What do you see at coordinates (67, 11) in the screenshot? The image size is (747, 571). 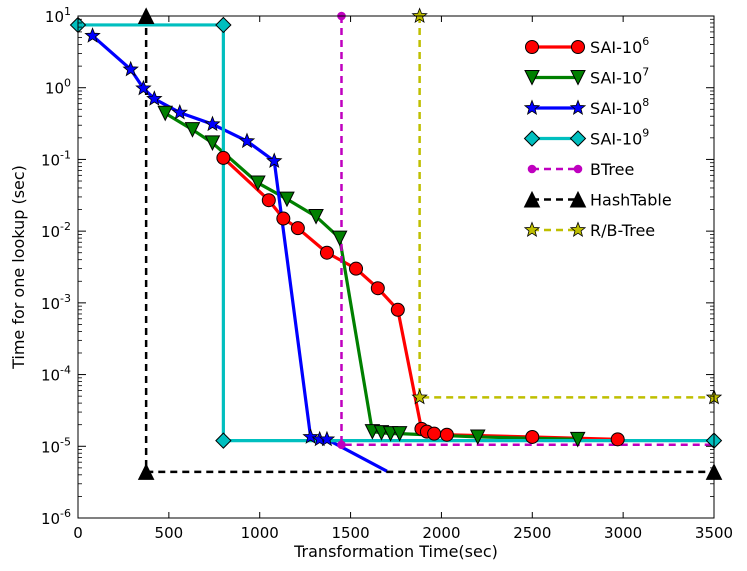 I see `y-tick-exponent: 1` at bounding box center [67, 11].